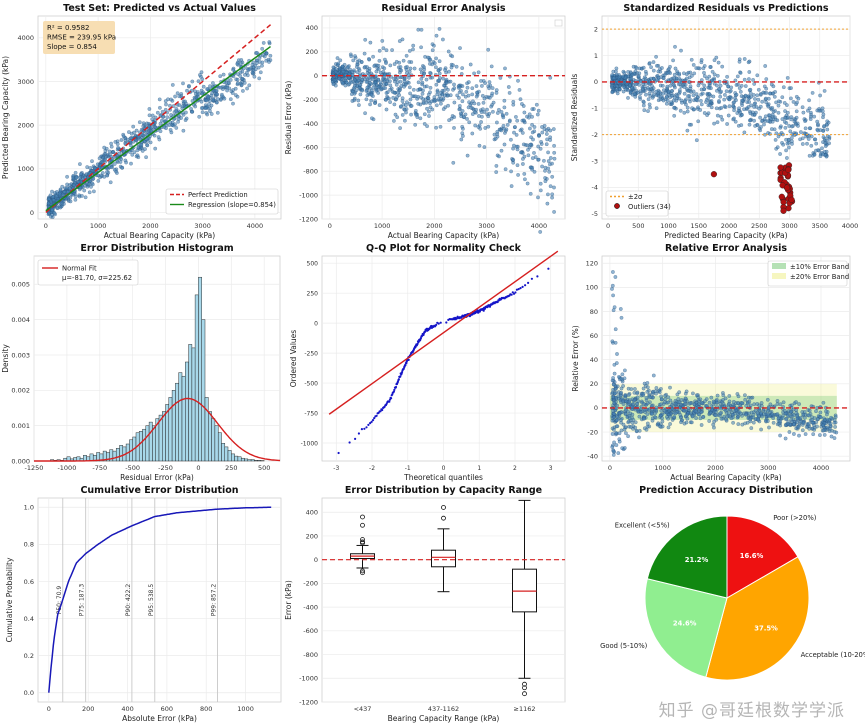 The image size is (865, 727). I want to click on p7-title: Cumulative Error Distribution, so click(159, 490).